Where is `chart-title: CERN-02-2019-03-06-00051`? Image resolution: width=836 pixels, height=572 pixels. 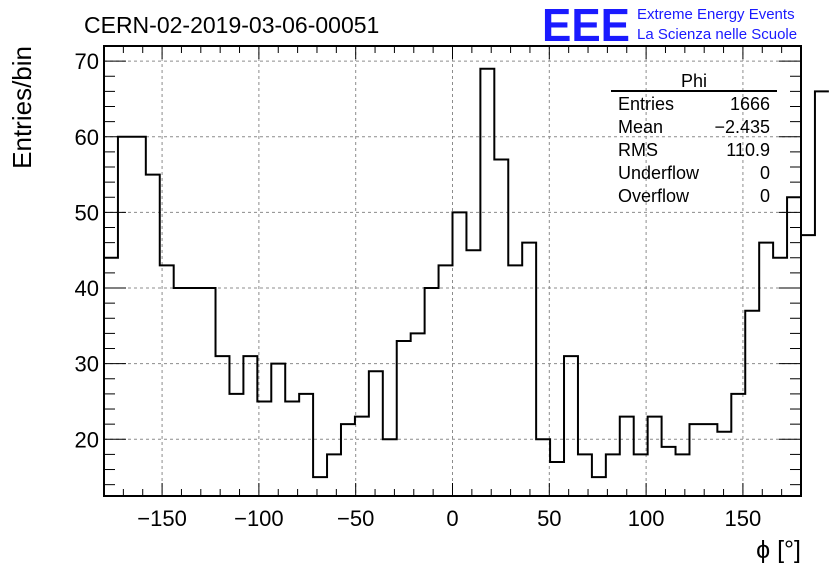 chart-title: CERN-02-2019-03-06-00051 is located at coordinates (231, 25).